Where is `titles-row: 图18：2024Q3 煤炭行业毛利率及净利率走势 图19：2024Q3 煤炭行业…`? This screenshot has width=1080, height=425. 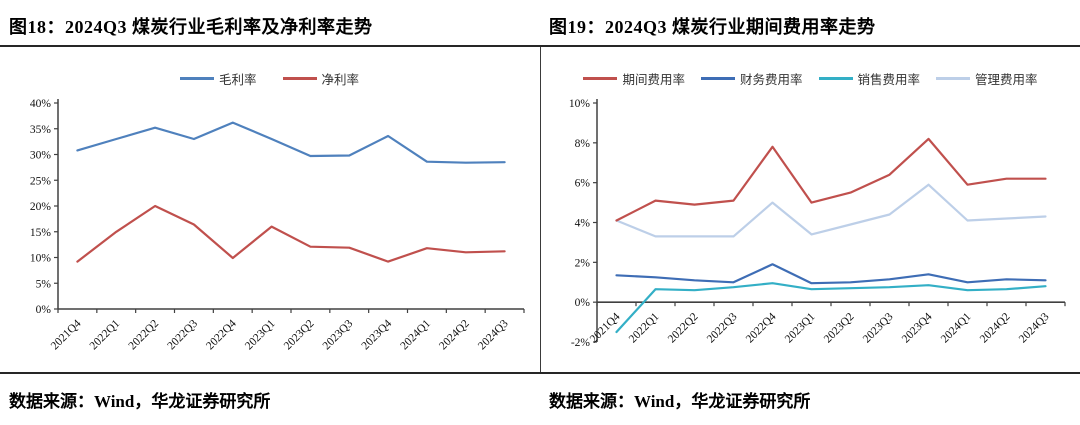 titles-row: 图18：2024Q3 煤炭行业毛利率及净利率走势 图19：2024Q3 煤炭行业… is located at coordinates (540, 22).